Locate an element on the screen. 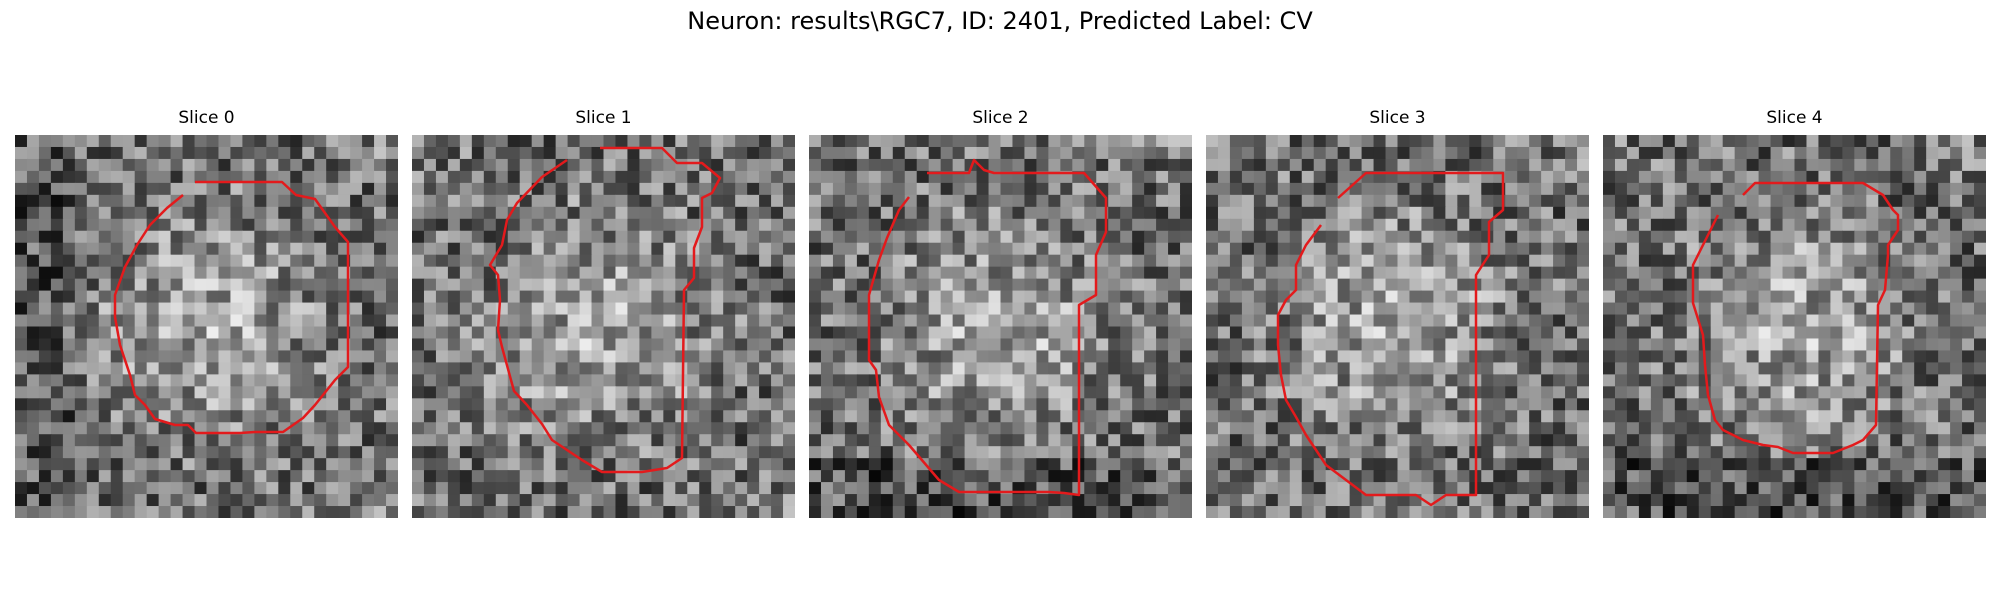 The height and width of the screenshot is (600, 2000). slice-panel-3: Slice 3 is located at coordinates (1397, 313).